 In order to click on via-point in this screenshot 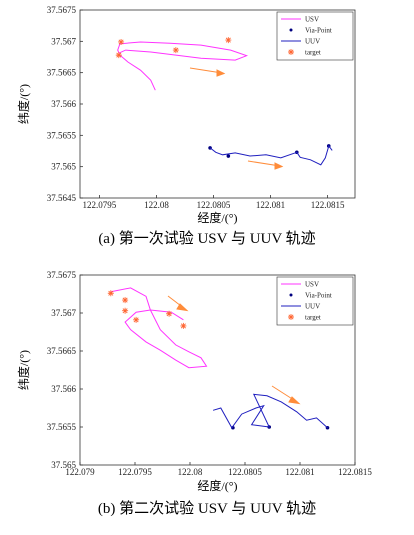, I will do `click(228, 156)`.